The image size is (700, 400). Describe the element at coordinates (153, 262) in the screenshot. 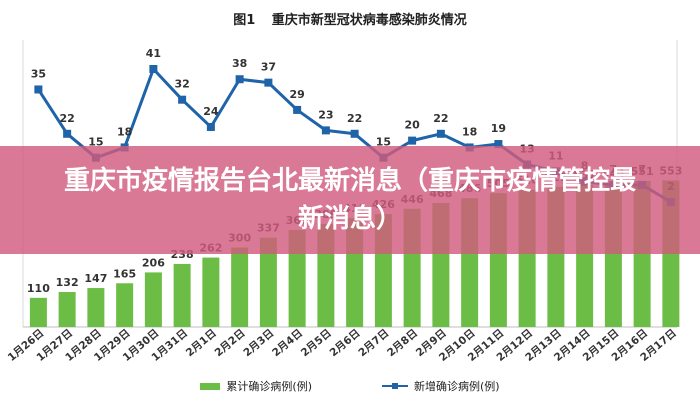

I see `bar-label-5: 206` at that location.